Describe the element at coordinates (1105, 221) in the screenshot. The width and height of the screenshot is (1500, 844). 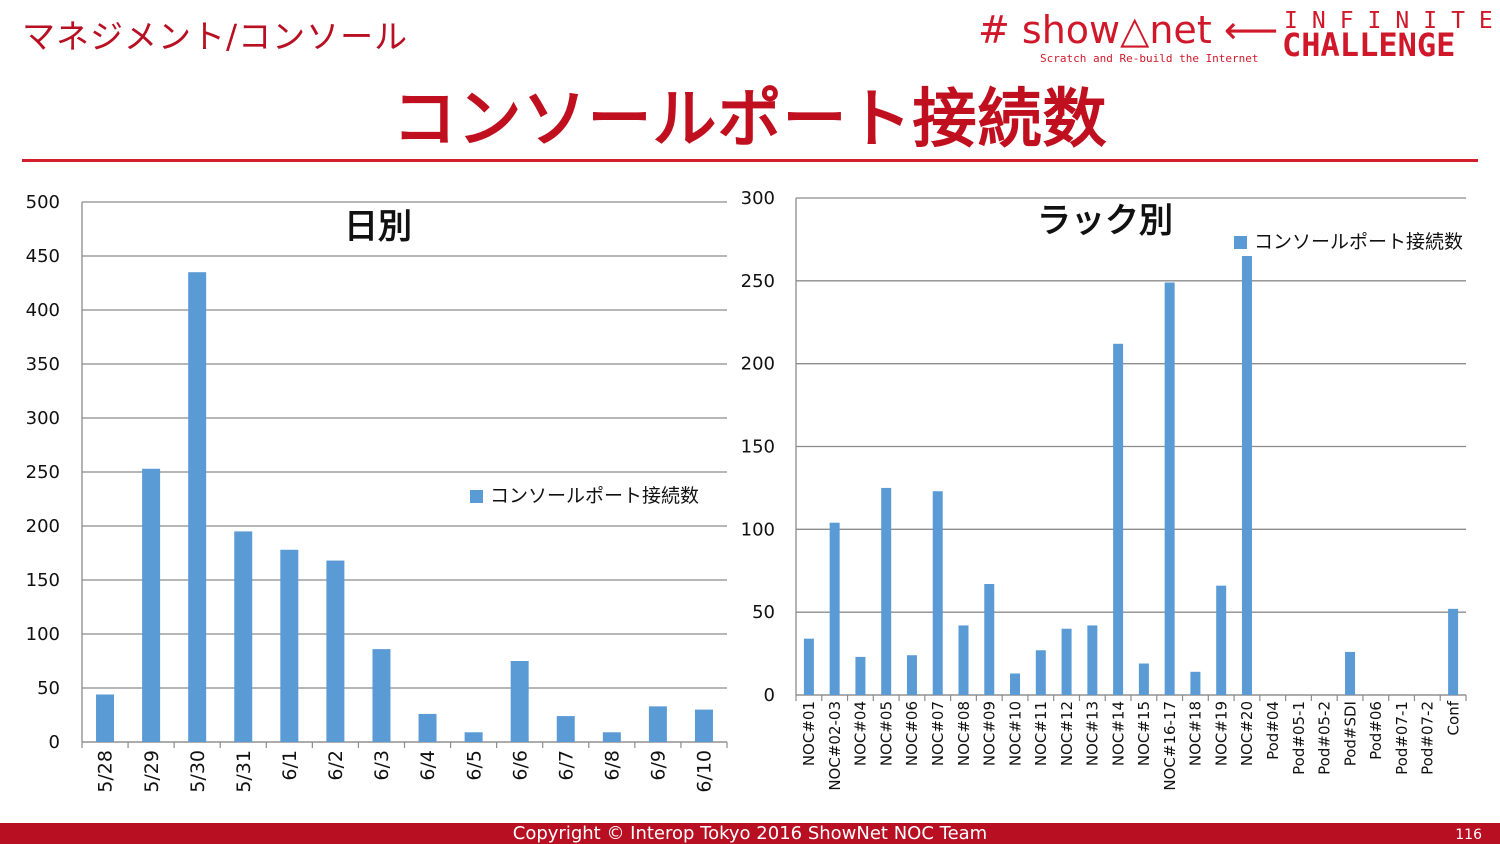
I see `chart-title: ラック別` at that location.